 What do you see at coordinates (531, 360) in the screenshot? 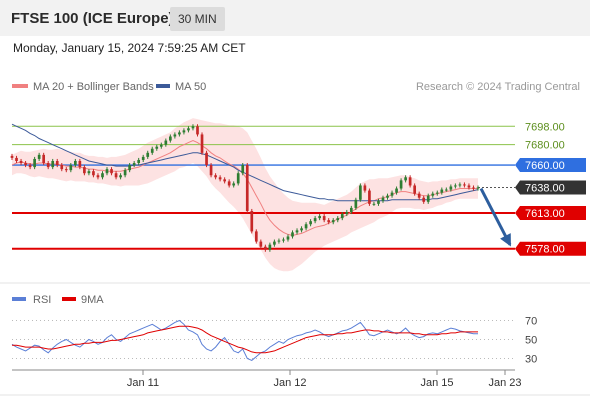
I see `rsi-tick-label: 30` at bounding box center [531, 360].